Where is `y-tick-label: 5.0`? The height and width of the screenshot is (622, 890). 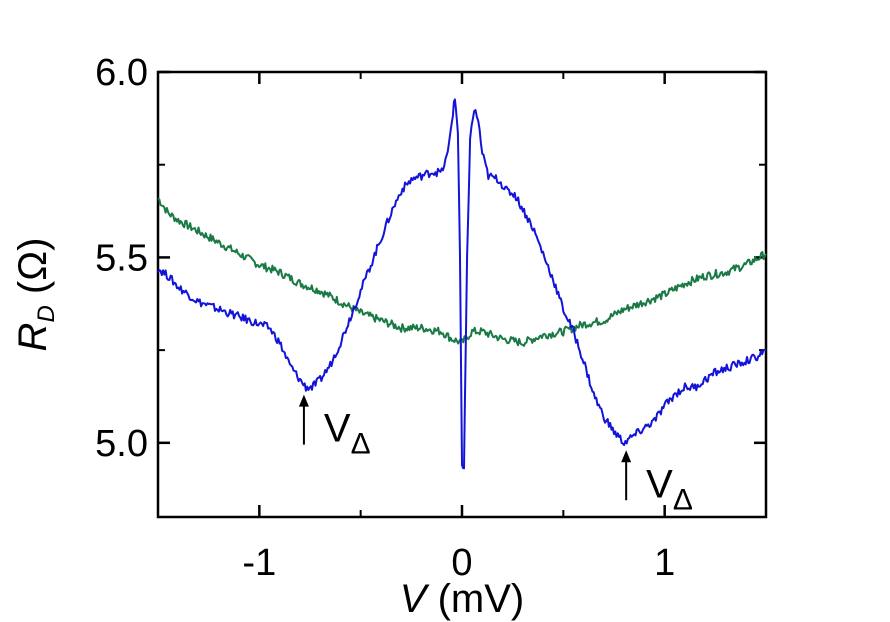 y-tick-label: 5.0 is located at coordinates (121, 444).